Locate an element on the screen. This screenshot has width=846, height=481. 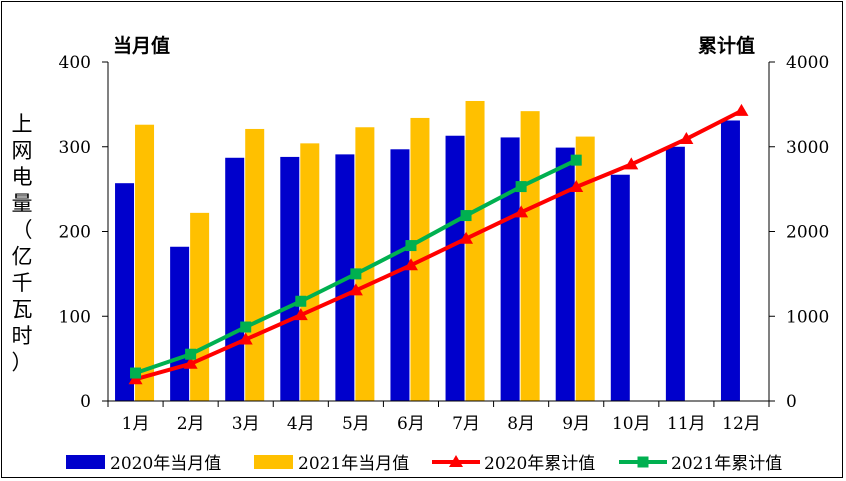
legend-item-3-label: 2020年累计值 is located at coordinates (539, 464).